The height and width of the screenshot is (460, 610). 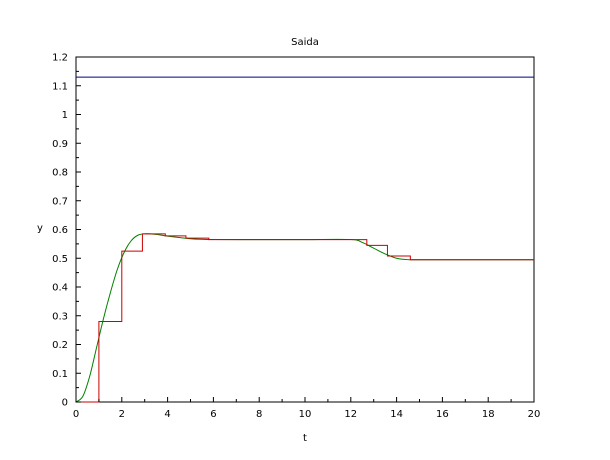 I want to click on y-tick-label: 0.5, so click(x=60, y=259).